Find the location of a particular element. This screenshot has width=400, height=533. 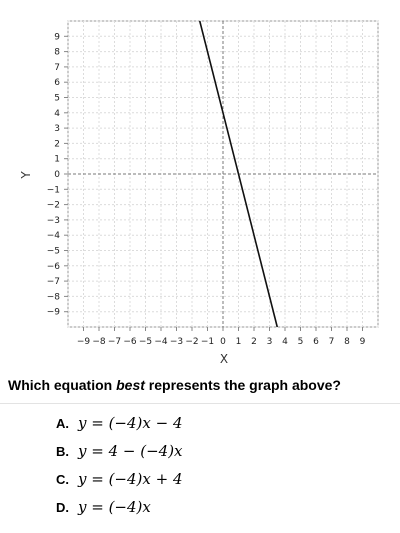

x-tick-label: 3 is located at coordinates (270, 342).